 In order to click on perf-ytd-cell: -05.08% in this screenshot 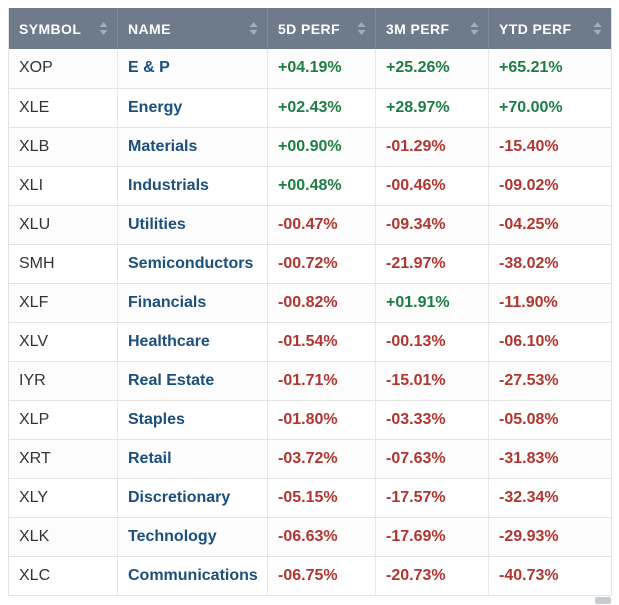, I will do `click(550, 420)`.